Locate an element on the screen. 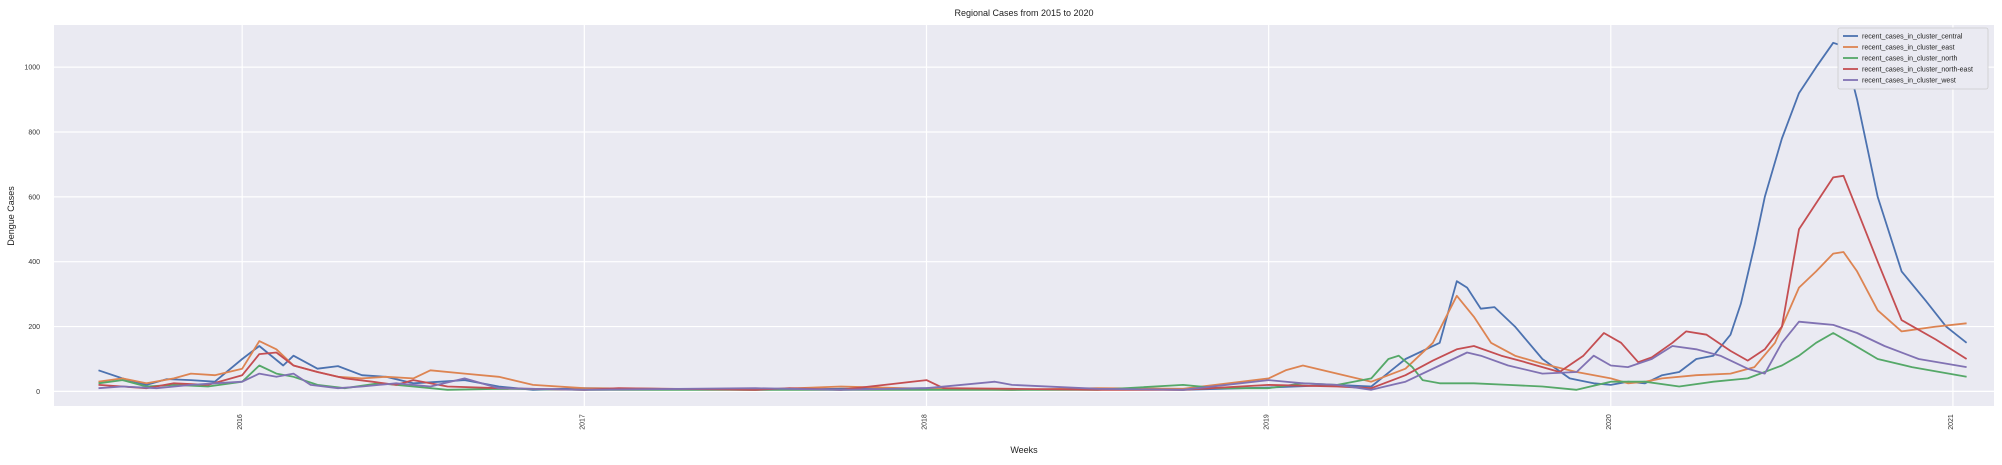  y-tick-labels: 0 200 400 600 800 1000 is located at coordinates (32, 230).